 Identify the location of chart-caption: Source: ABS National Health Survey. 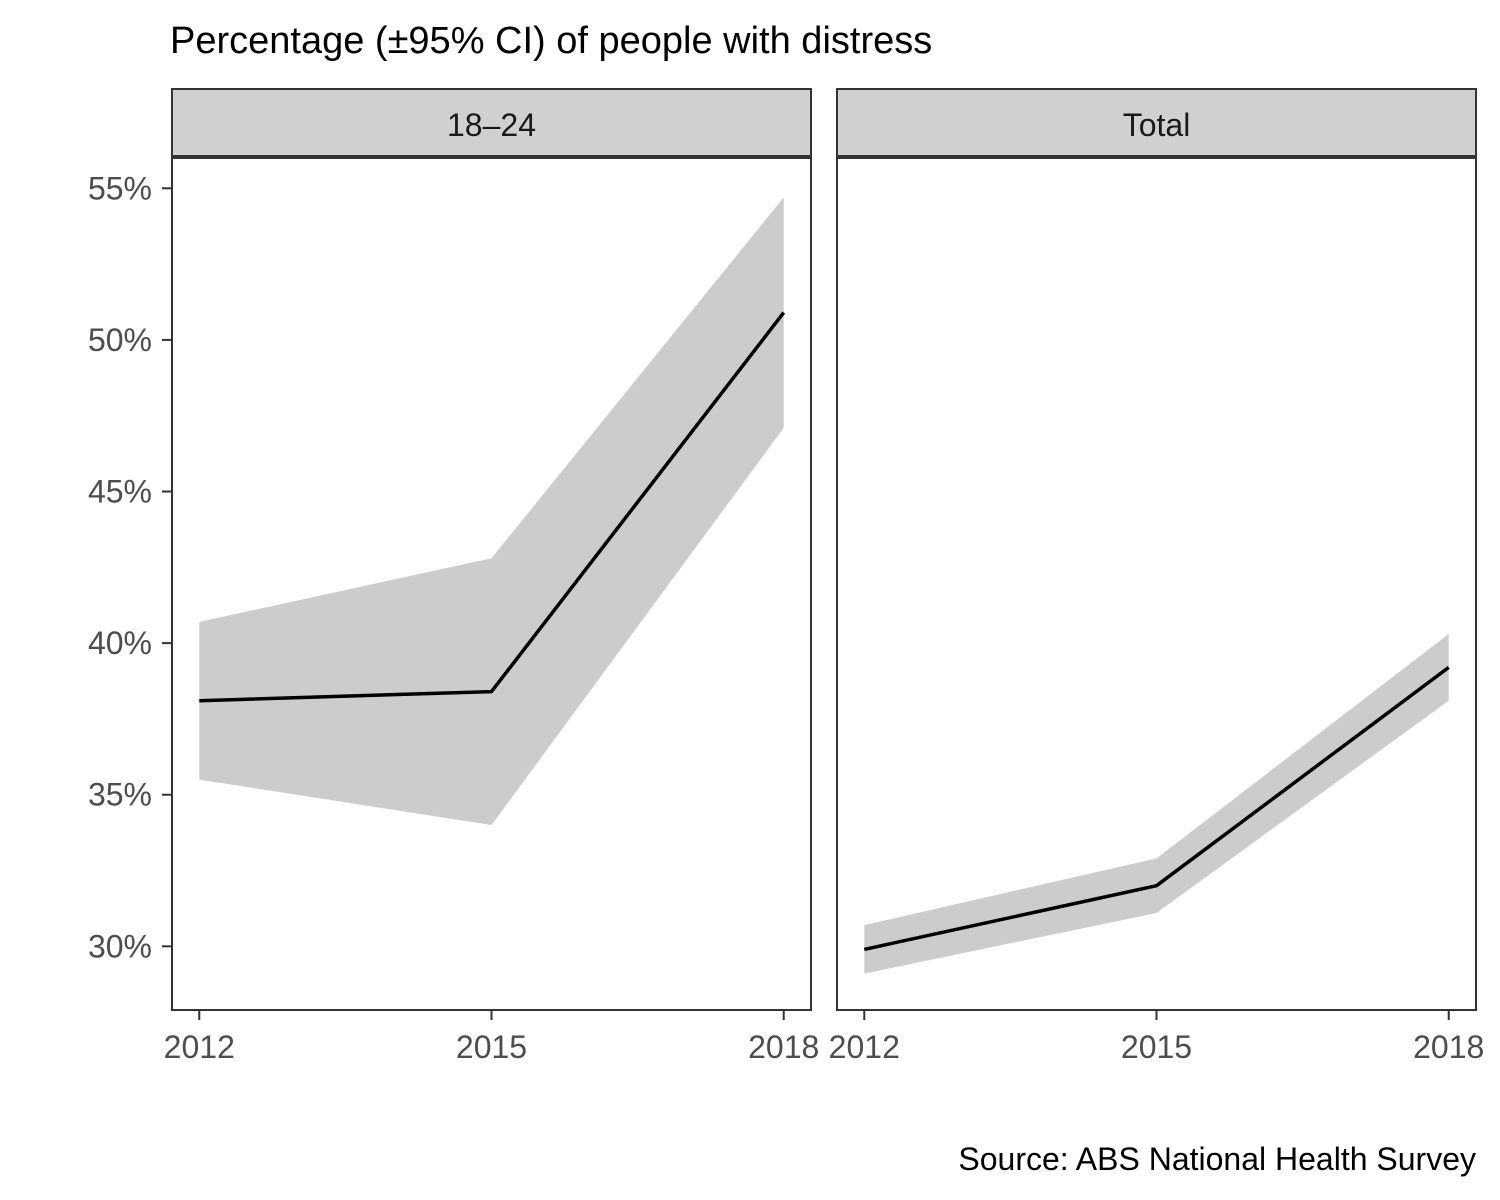
(1217, 1159).